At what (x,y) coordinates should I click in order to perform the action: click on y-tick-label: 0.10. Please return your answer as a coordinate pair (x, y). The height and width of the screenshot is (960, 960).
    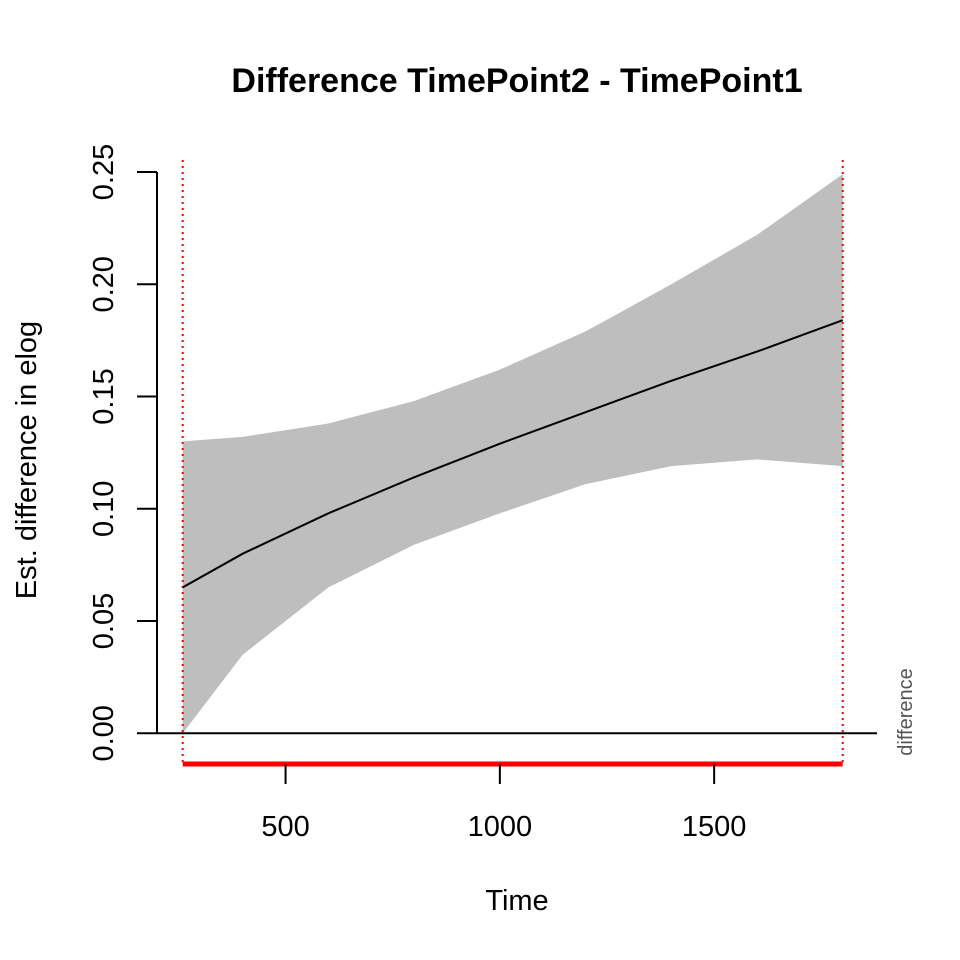
    Looking at the image, I should click on (104, 509).